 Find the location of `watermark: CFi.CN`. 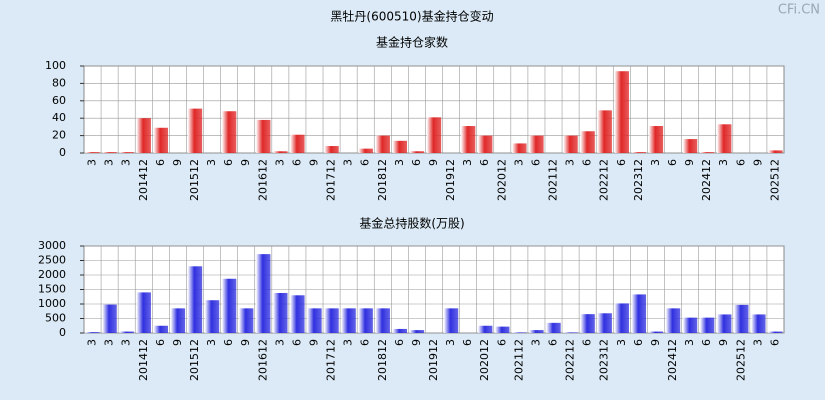

watermark: CFi.CN is located at coordinates (799, 10).